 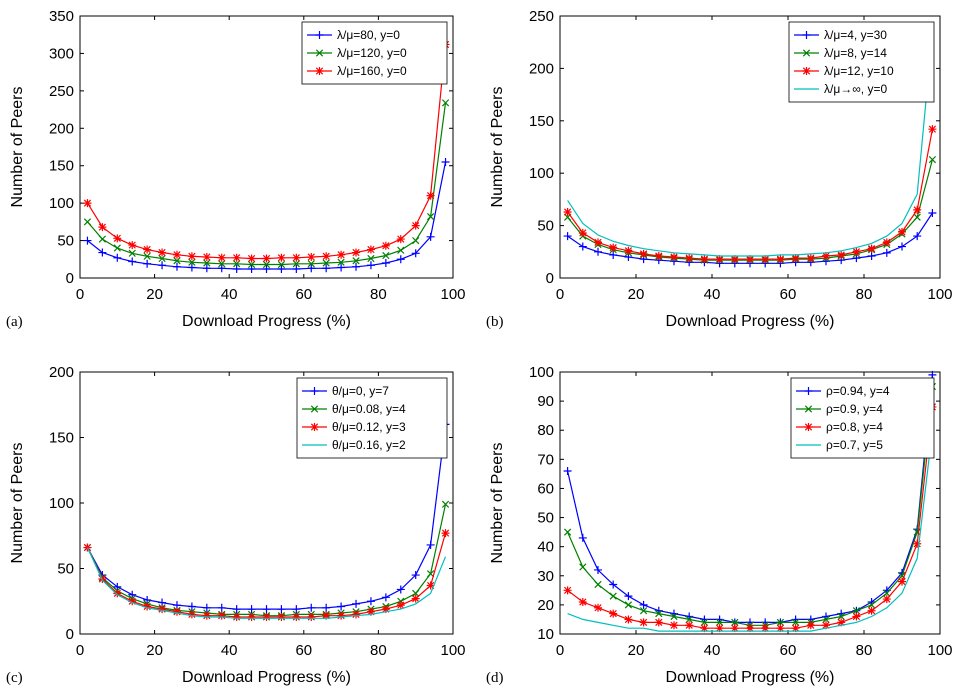 I want to click on y-tick-label: 60, so click(x=545, y=488).